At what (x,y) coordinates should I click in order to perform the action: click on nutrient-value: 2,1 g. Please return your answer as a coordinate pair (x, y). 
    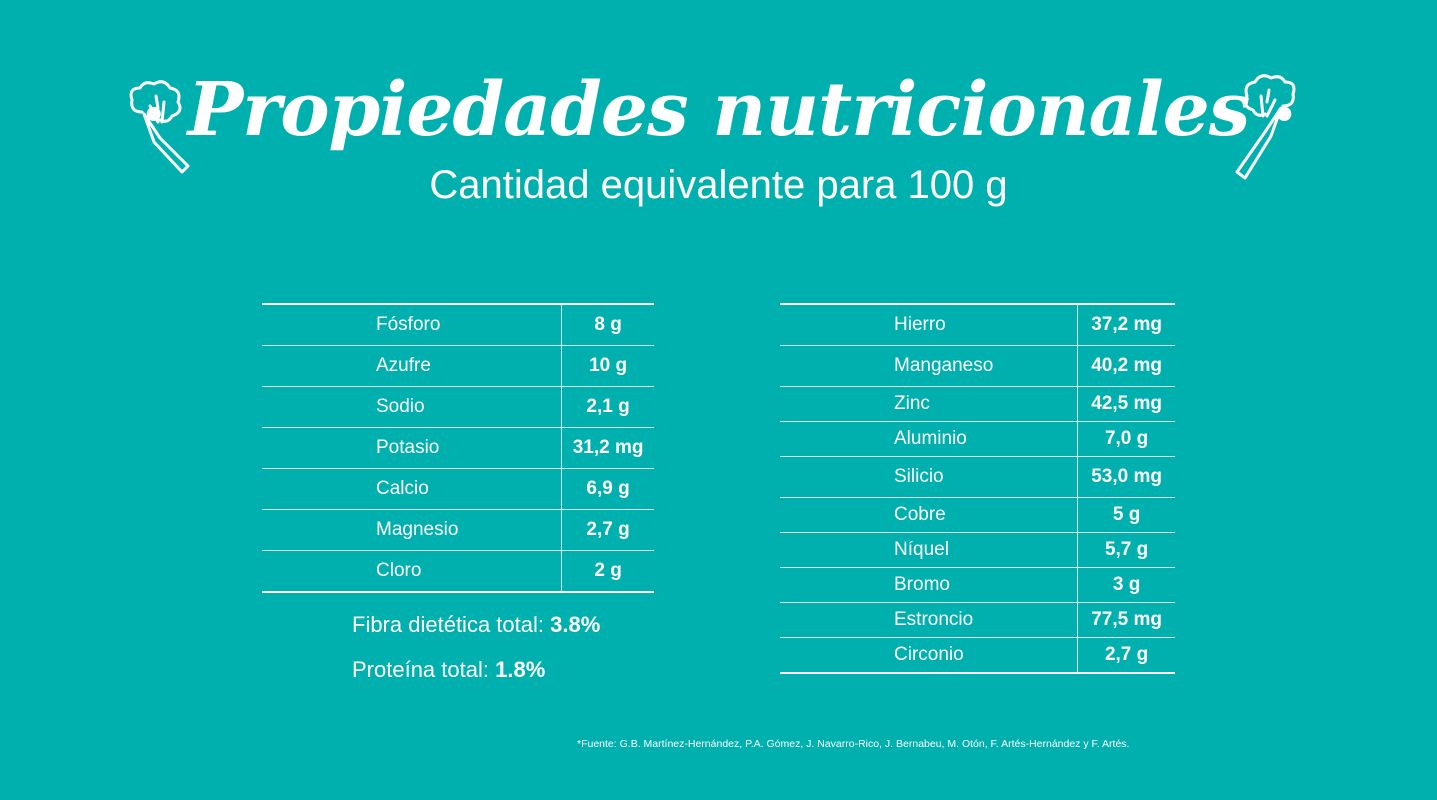
    Looking at the image, I should click on (607, 407).